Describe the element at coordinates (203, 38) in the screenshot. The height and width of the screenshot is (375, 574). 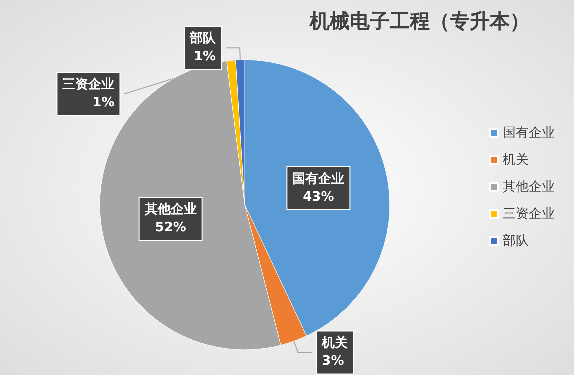
I see `slice-label: 部队` at that location.